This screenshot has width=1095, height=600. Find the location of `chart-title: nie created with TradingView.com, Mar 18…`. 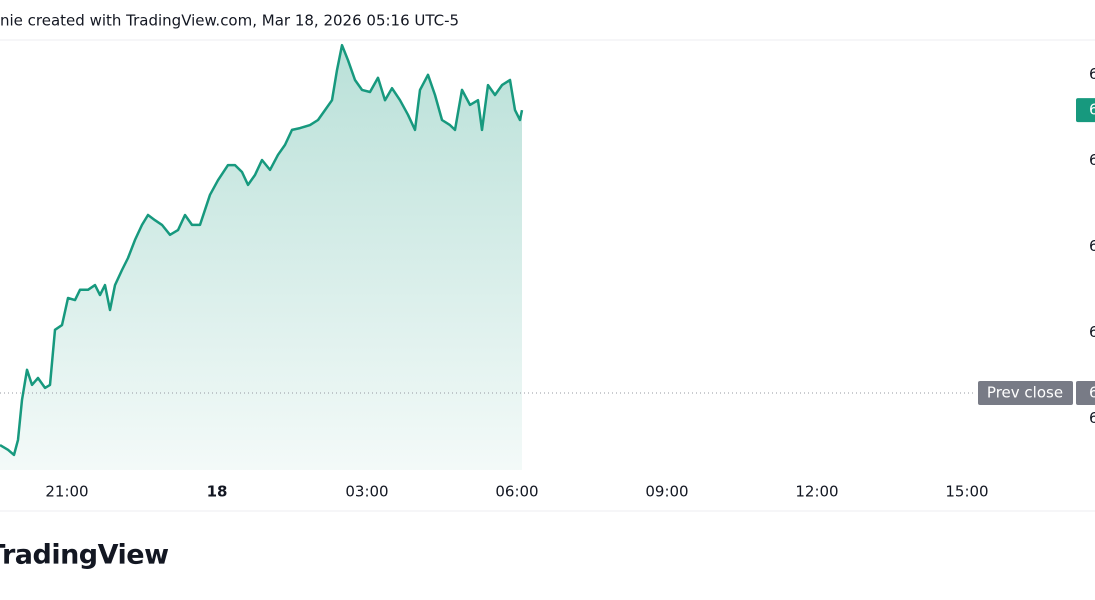

chart-title: nie created with TradingView.com, Mar 18… is located at coordinates (229, 21).